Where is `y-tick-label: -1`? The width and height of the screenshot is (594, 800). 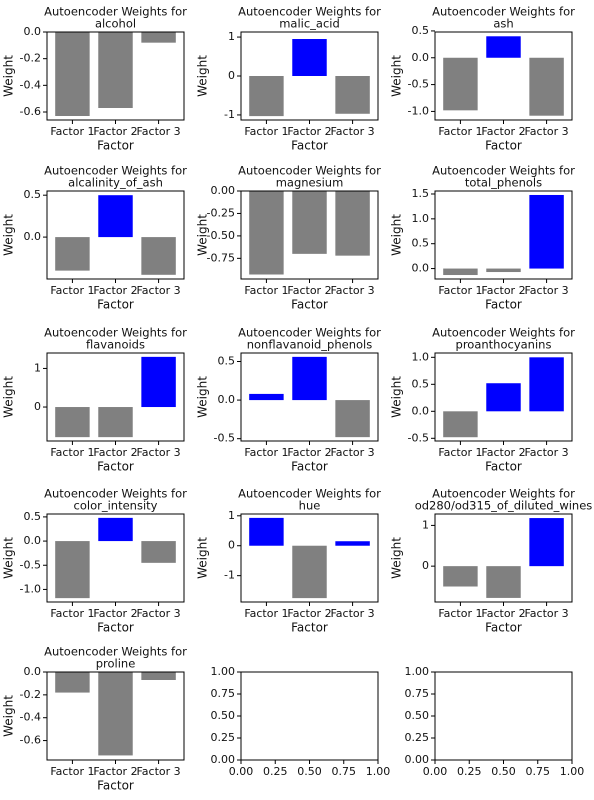
y-tick-label: -1 is located at coordinates (229, 575).